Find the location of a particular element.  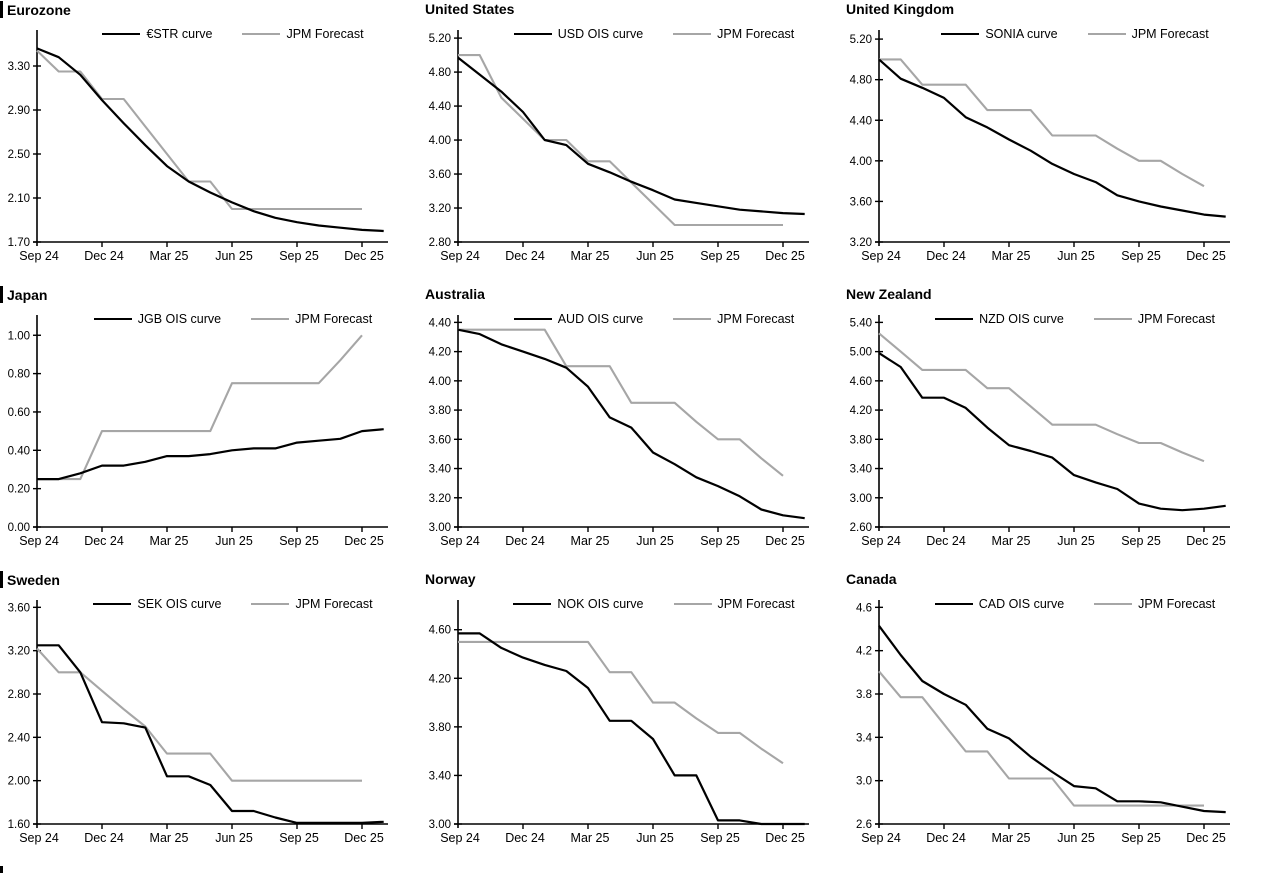

svg-text: 3.8 is located at coordinates (864, 695).